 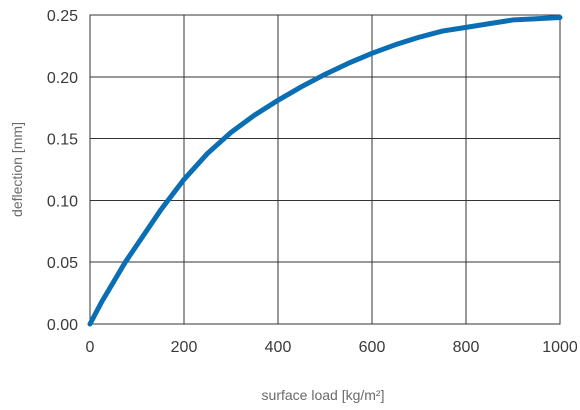 What do you see at coordinates (90, 347) in the screenshot?
I see `x-tick-label: 0` at bounding box center [90, 347].